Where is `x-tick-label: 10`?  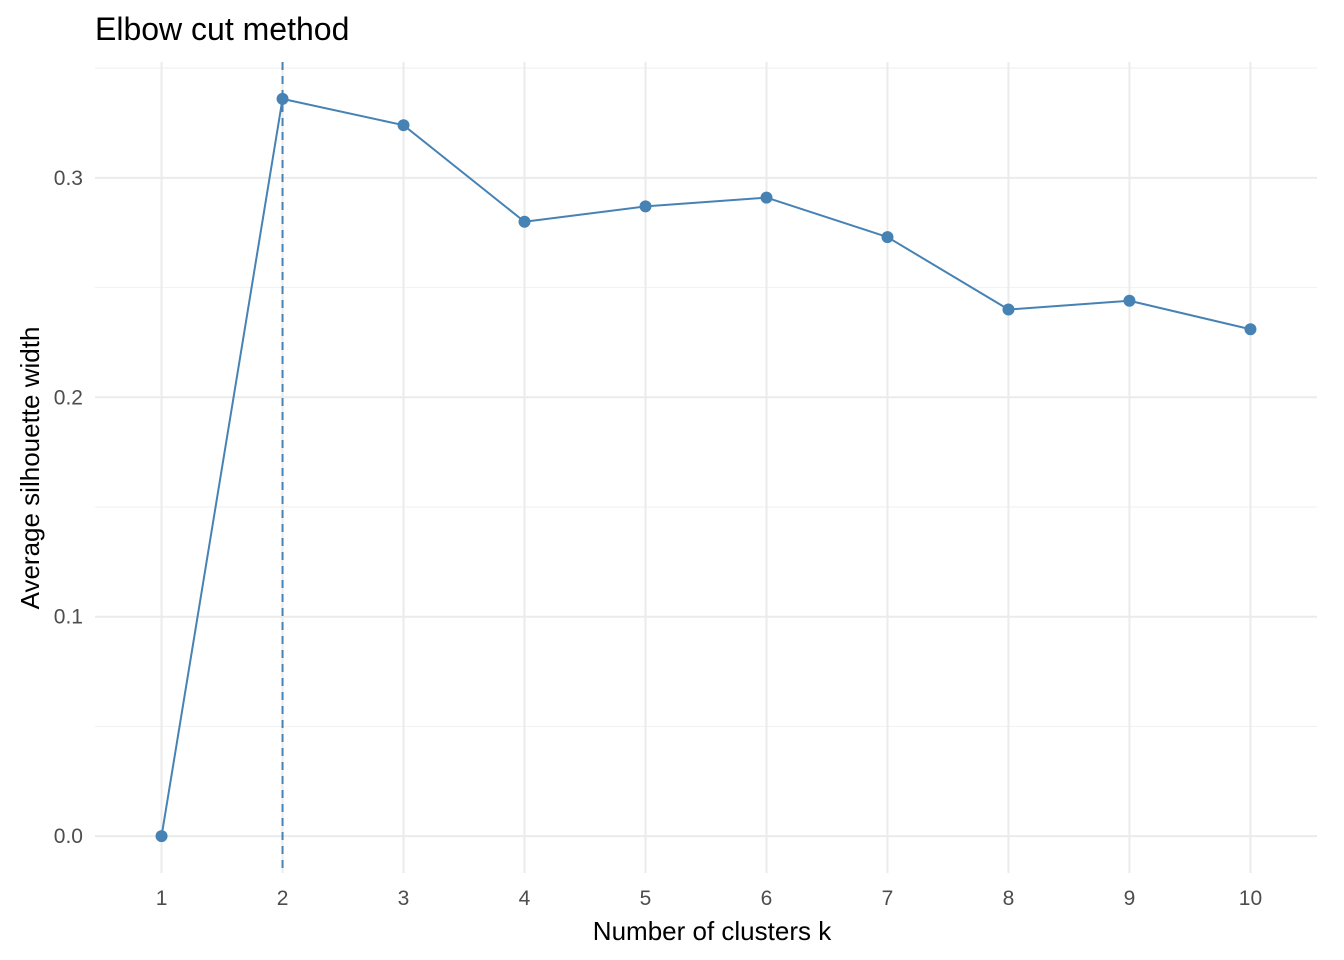 x-tick-label: 10 is located at coordinates (1250, 898).